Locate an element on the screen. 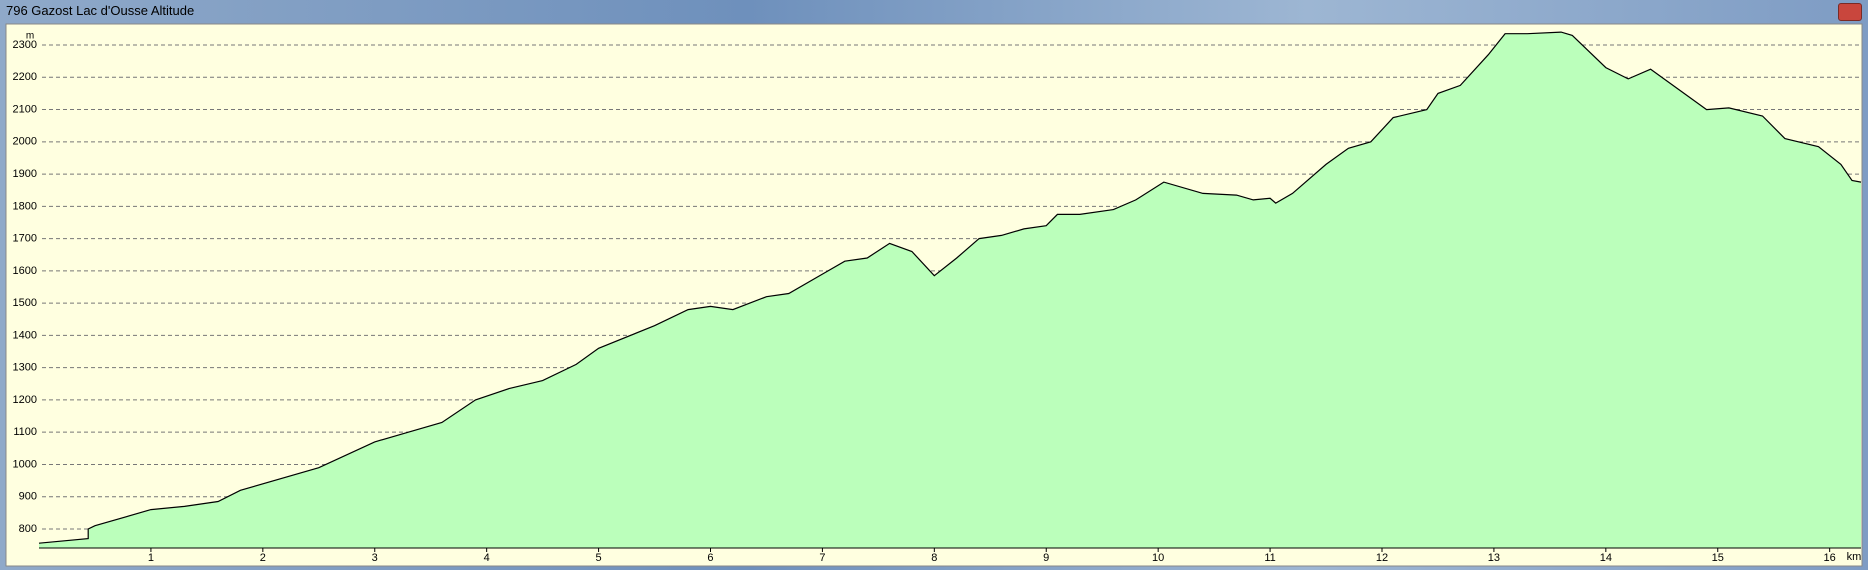 Image resolution: width=1868 pixels, height=570 pixels. x-tick-label: 10 is located at coordinates (1158, 558).